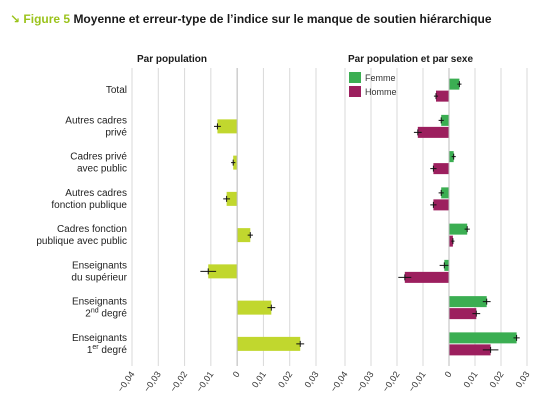  Describe the element at coordinates (92, 229) in the screenshot. I see `category-label: Cadres fonction` at that location.